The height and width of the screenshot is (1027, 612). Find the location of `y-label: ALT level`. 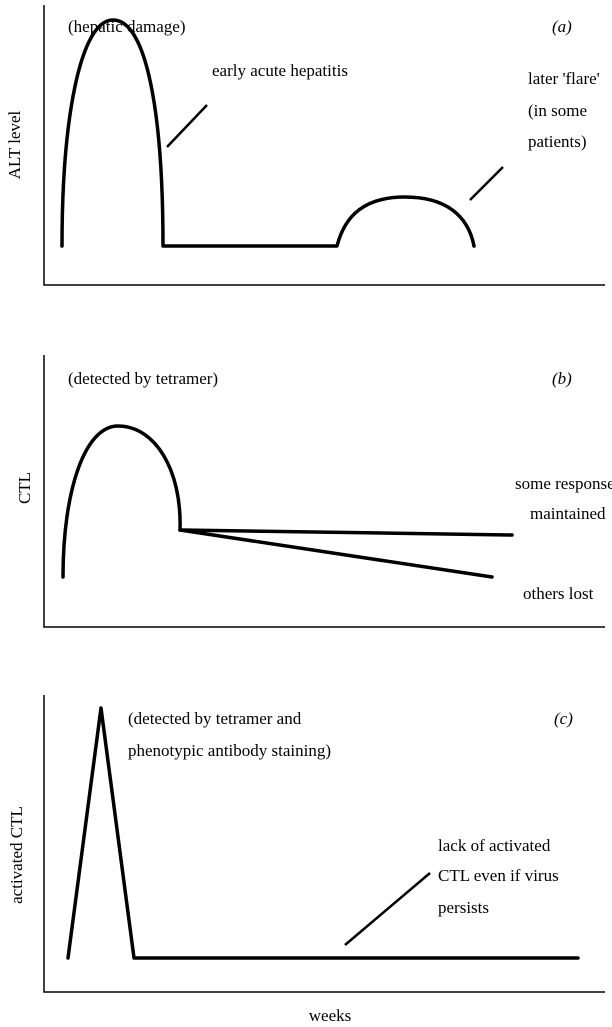

y-label: ALT level is located at coordinates (14, 144).